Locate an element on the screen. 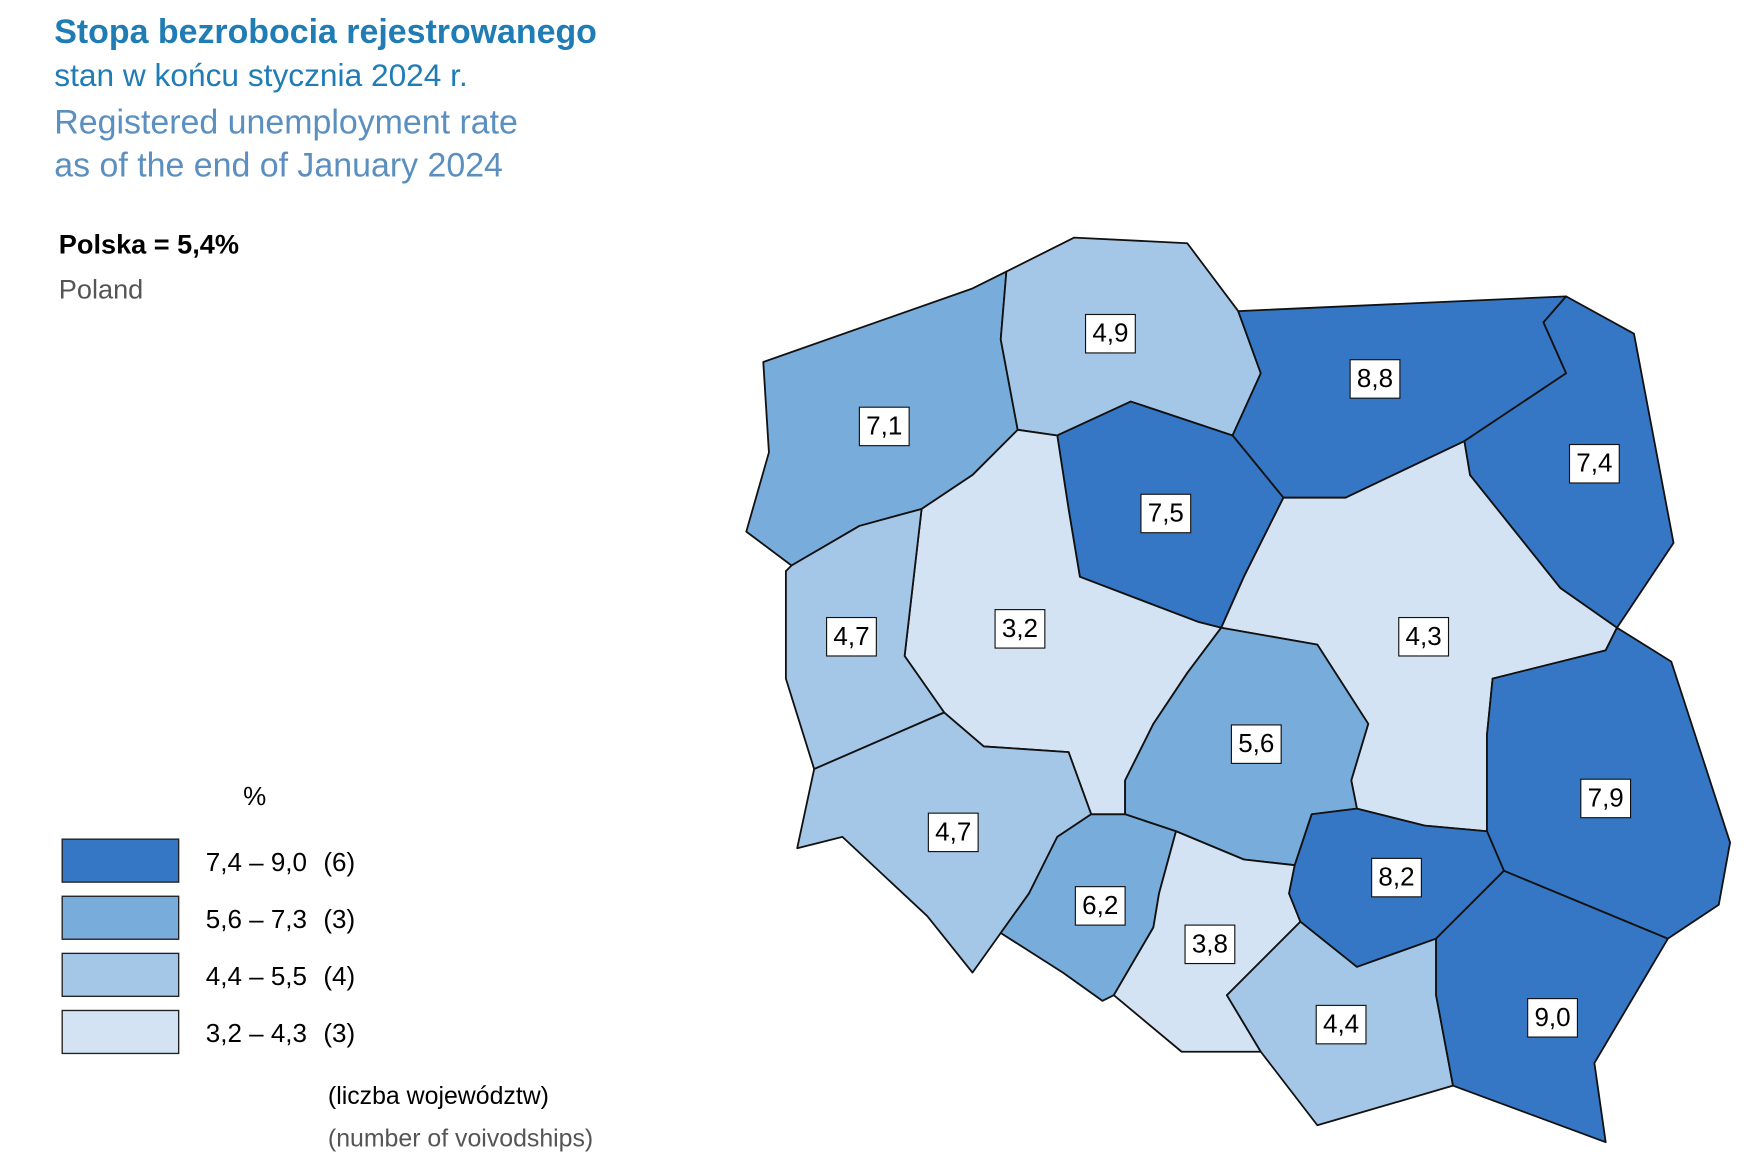  value-label: 4,4 is located at coordinates (1341, 1024).